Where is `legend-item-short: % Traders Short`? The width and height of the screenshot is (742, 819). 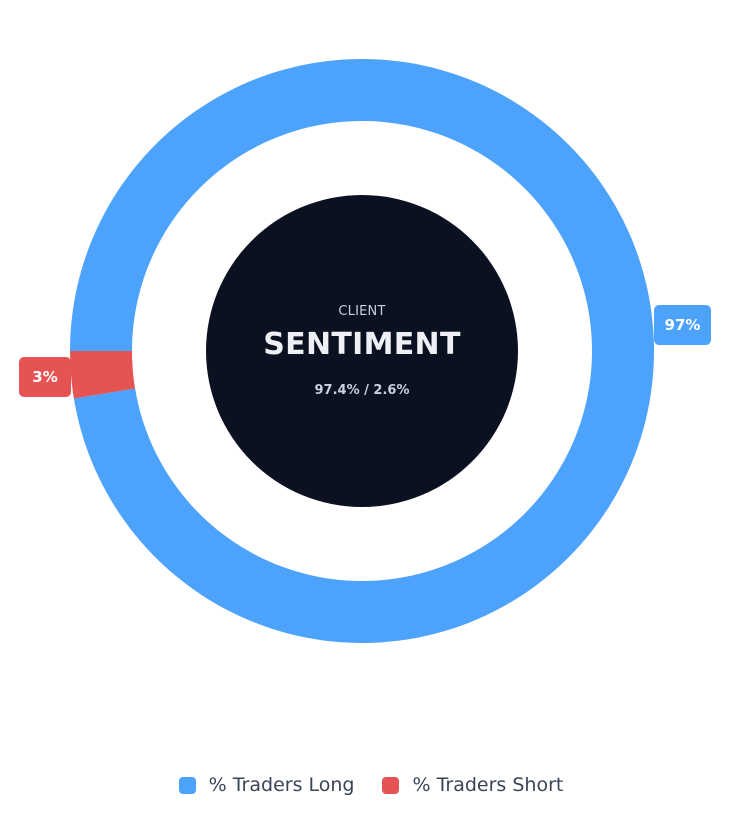 legend-item-short: % Traders Short is located at coordinates (472, 785).